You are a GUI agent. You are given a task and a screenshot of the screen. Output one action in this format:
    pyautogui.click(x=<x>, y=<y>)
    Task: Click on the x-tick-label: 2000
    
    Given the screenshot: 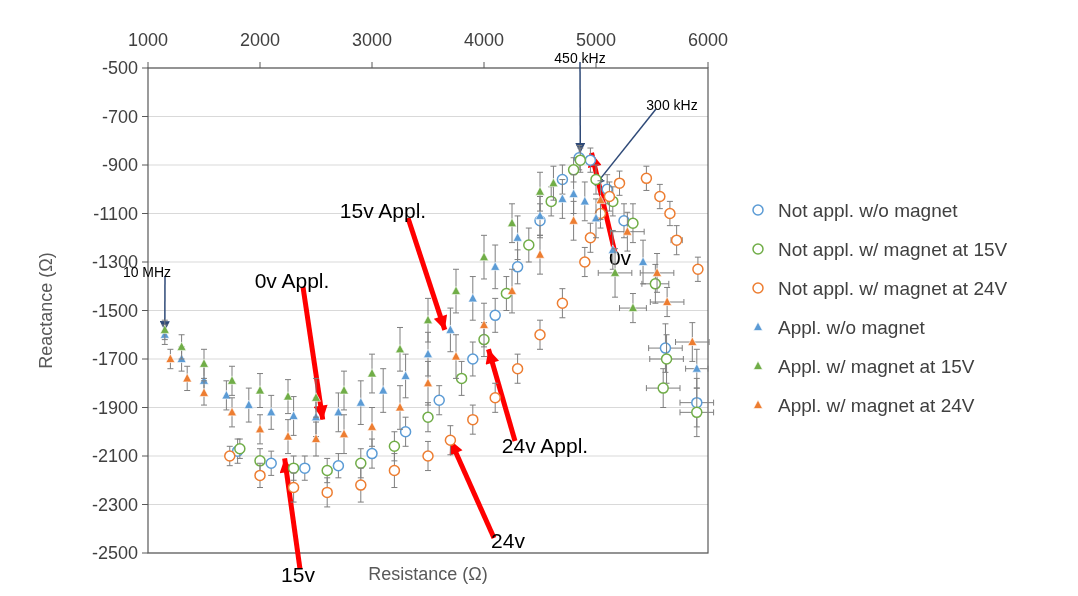 What is the action you would take?
    pyautogui.click(x=260, y=40)
    